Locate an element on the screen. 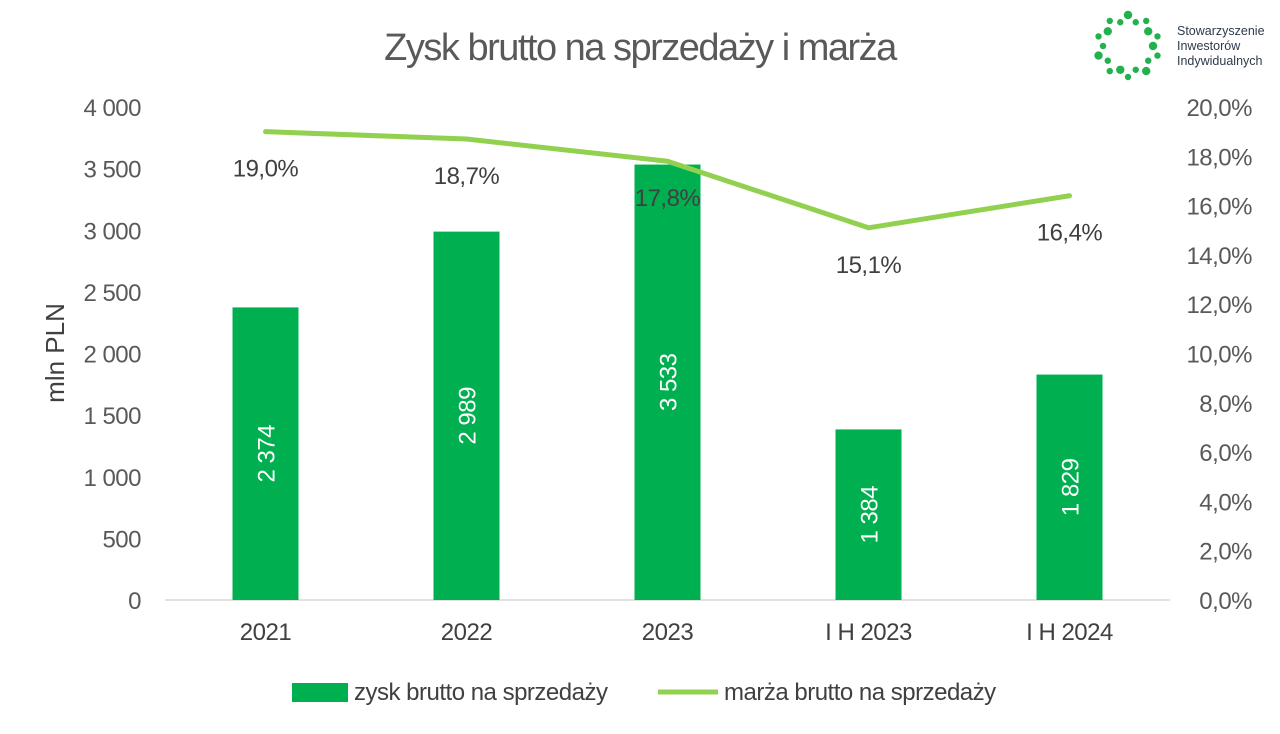  bar-value-label: 2 989 is located at coordinates (468, 416).